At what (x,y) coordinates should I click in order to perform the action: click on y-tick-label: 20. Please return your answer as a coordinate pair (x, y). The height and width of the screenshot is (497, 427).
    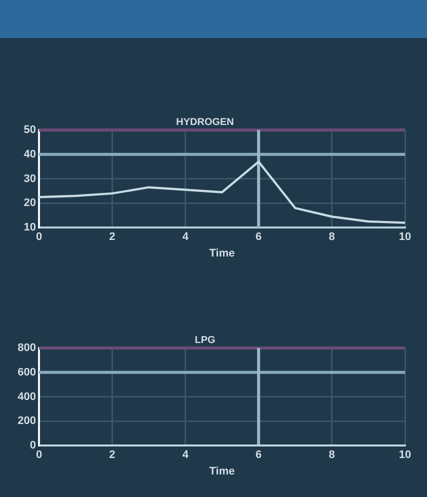
    Looking at the image, I should click on (30, 203).